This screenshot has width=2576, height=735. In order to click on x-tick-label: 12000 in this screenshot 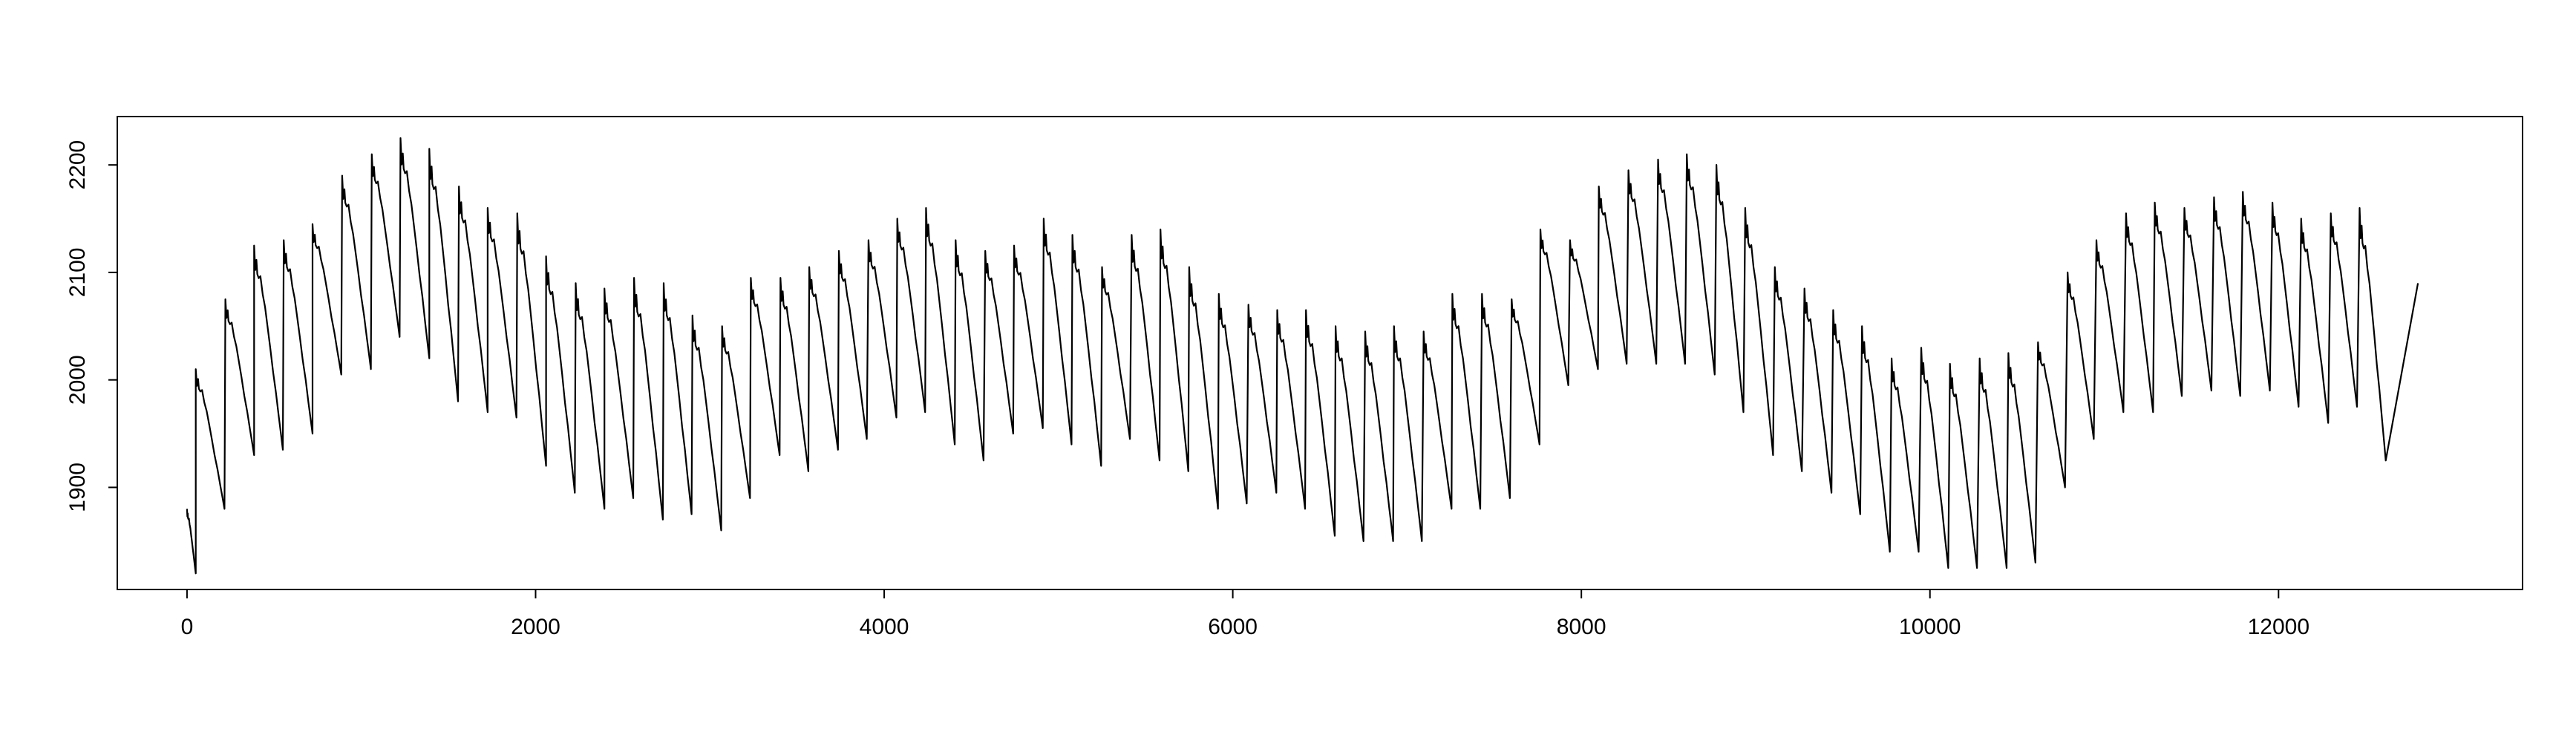, I will do `click(2278, 627)`.